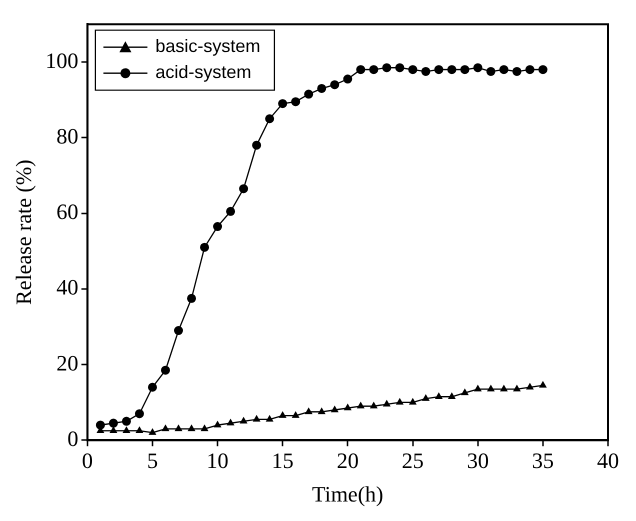  What do you see at coordinates (217, 461) in the screenshot?
I see `x-tick-label: 10` at bounding box center [217, 461].